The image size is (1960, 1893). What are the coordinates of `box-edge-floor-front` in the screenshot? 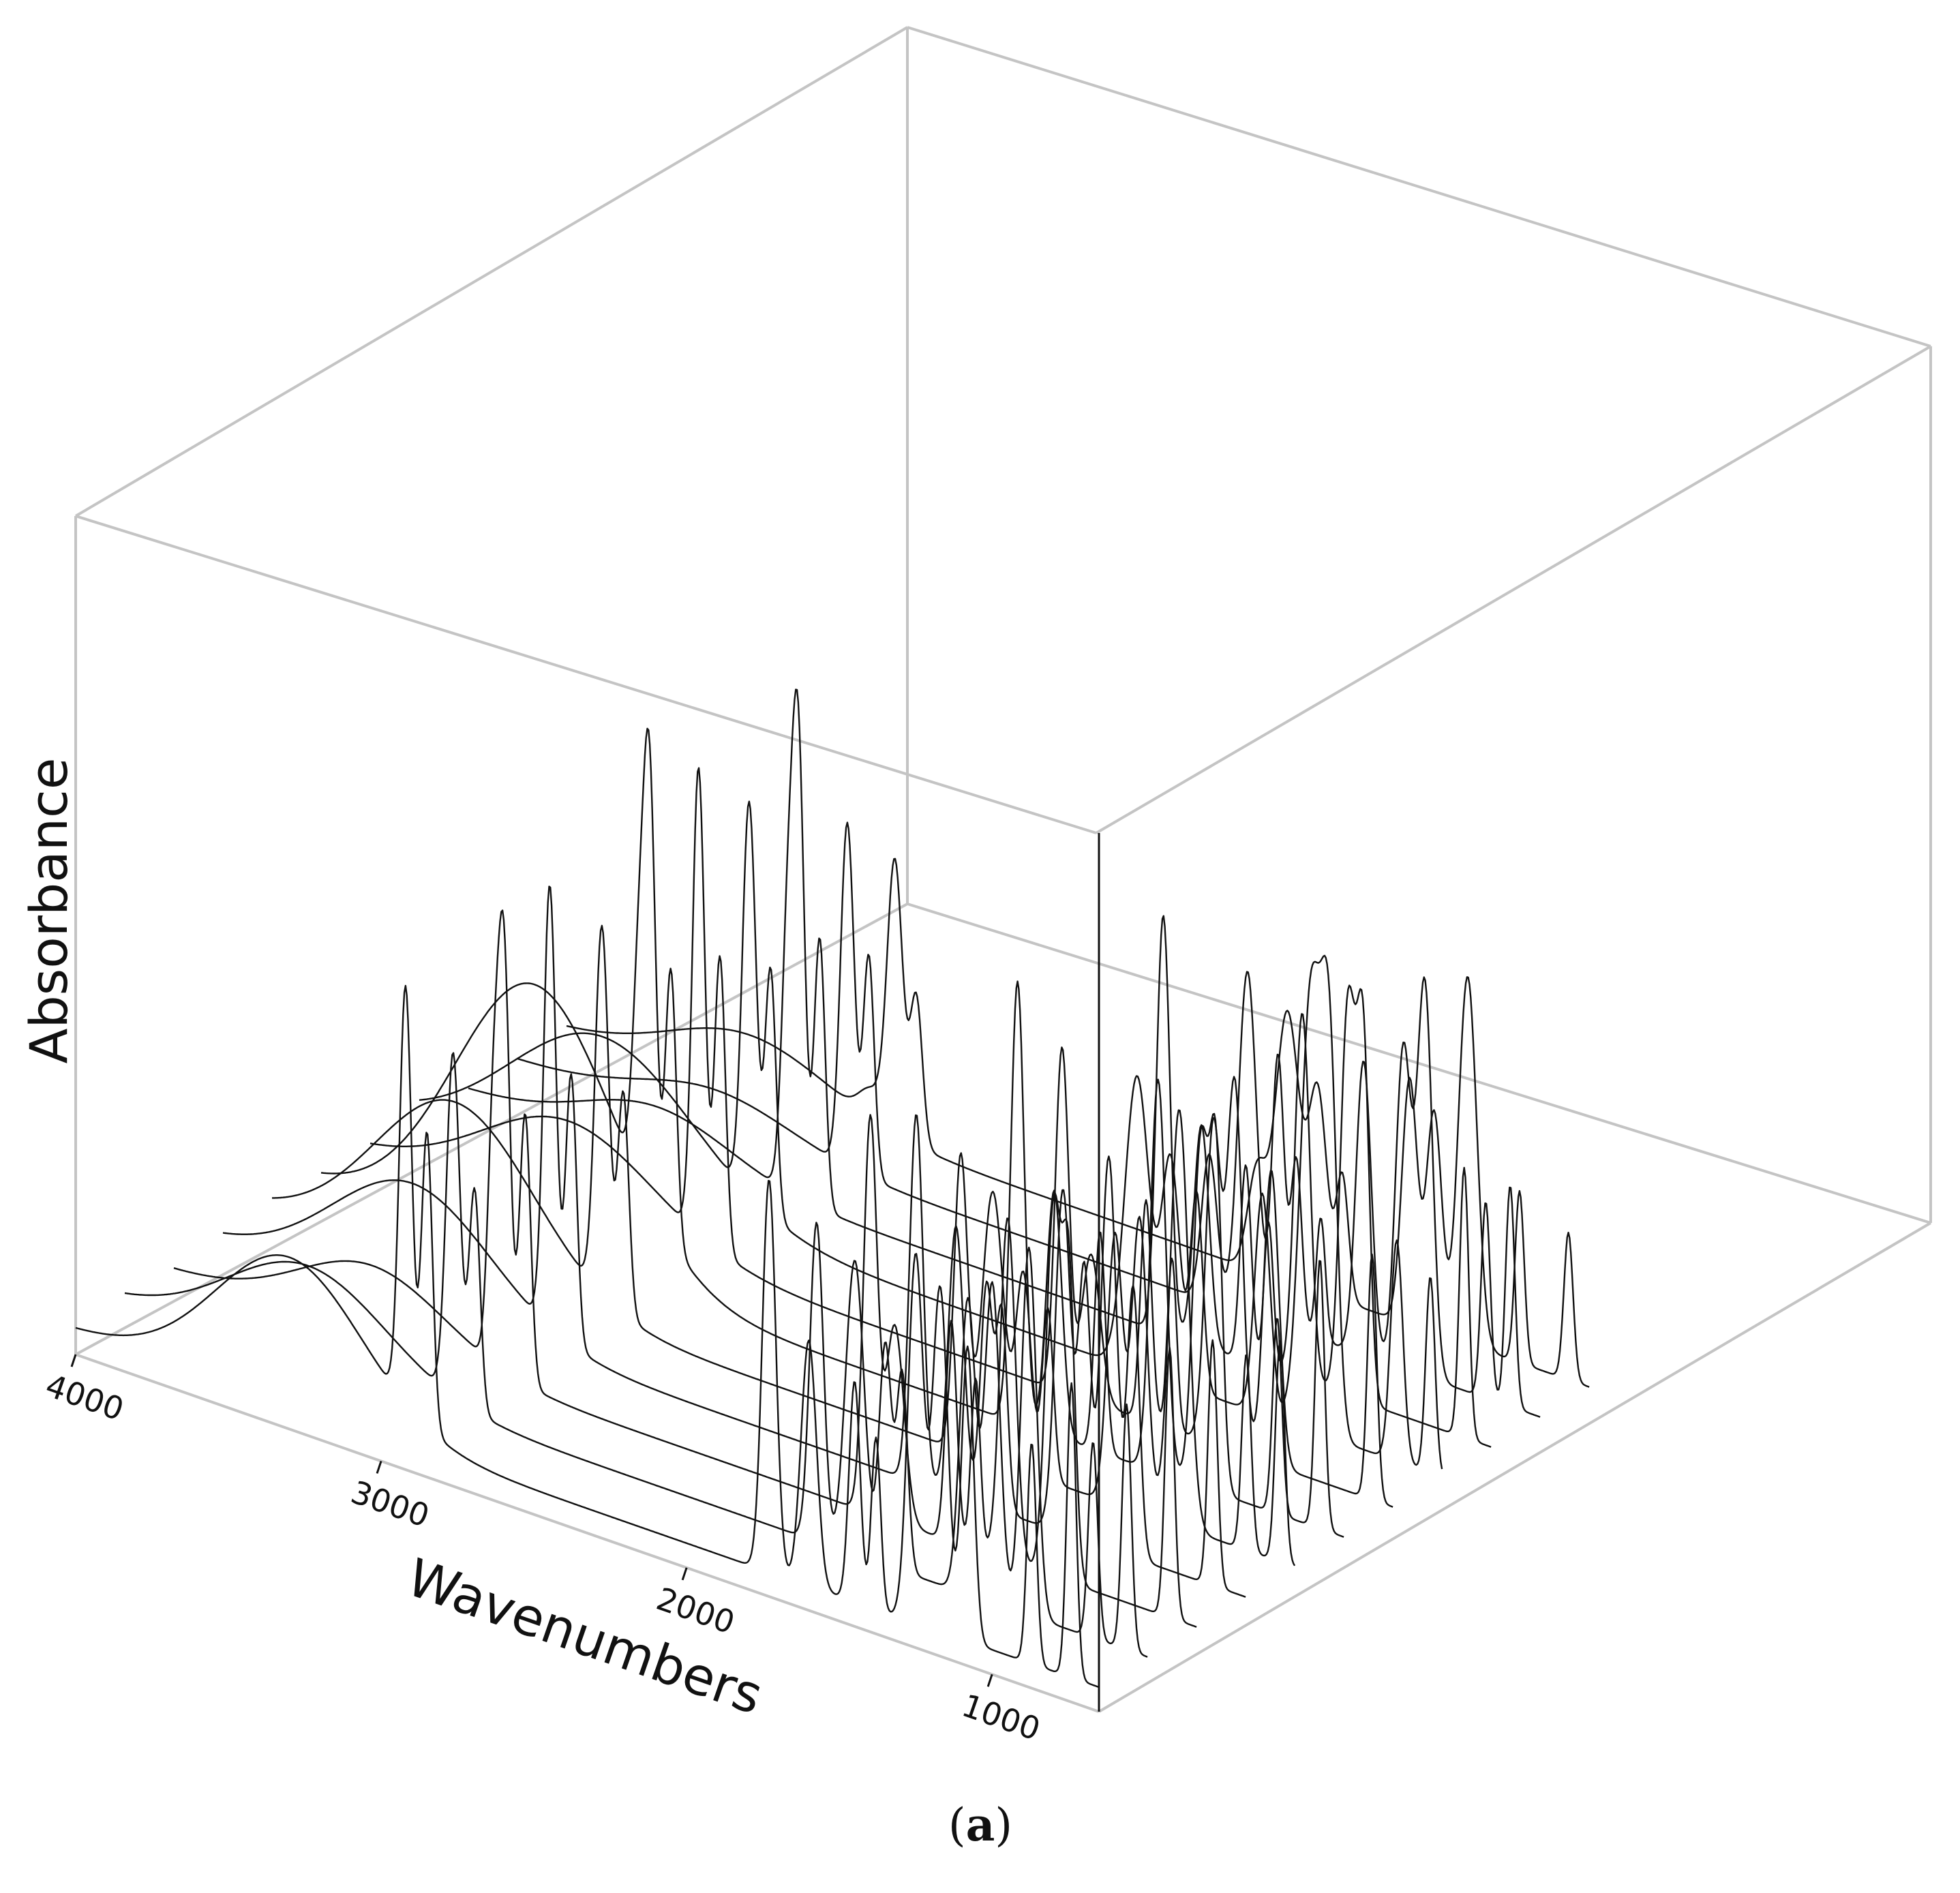 It's located at (587, 1533).